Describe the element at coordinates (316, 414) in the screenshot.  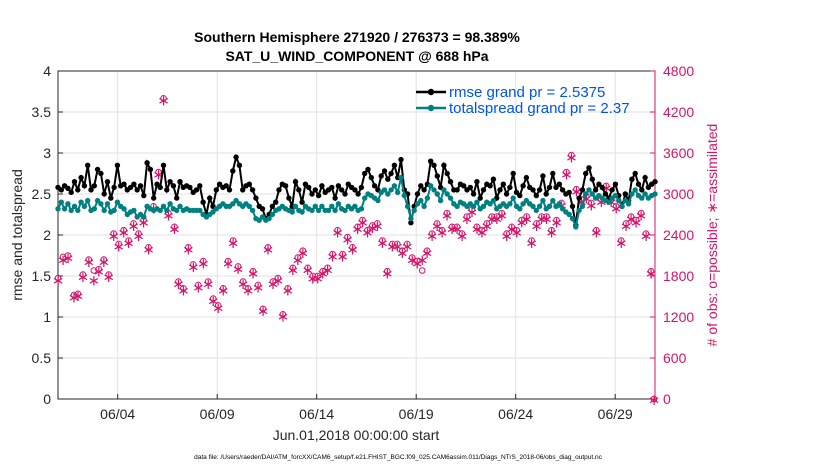
I see `x-tick-label: 06/14` at that location.